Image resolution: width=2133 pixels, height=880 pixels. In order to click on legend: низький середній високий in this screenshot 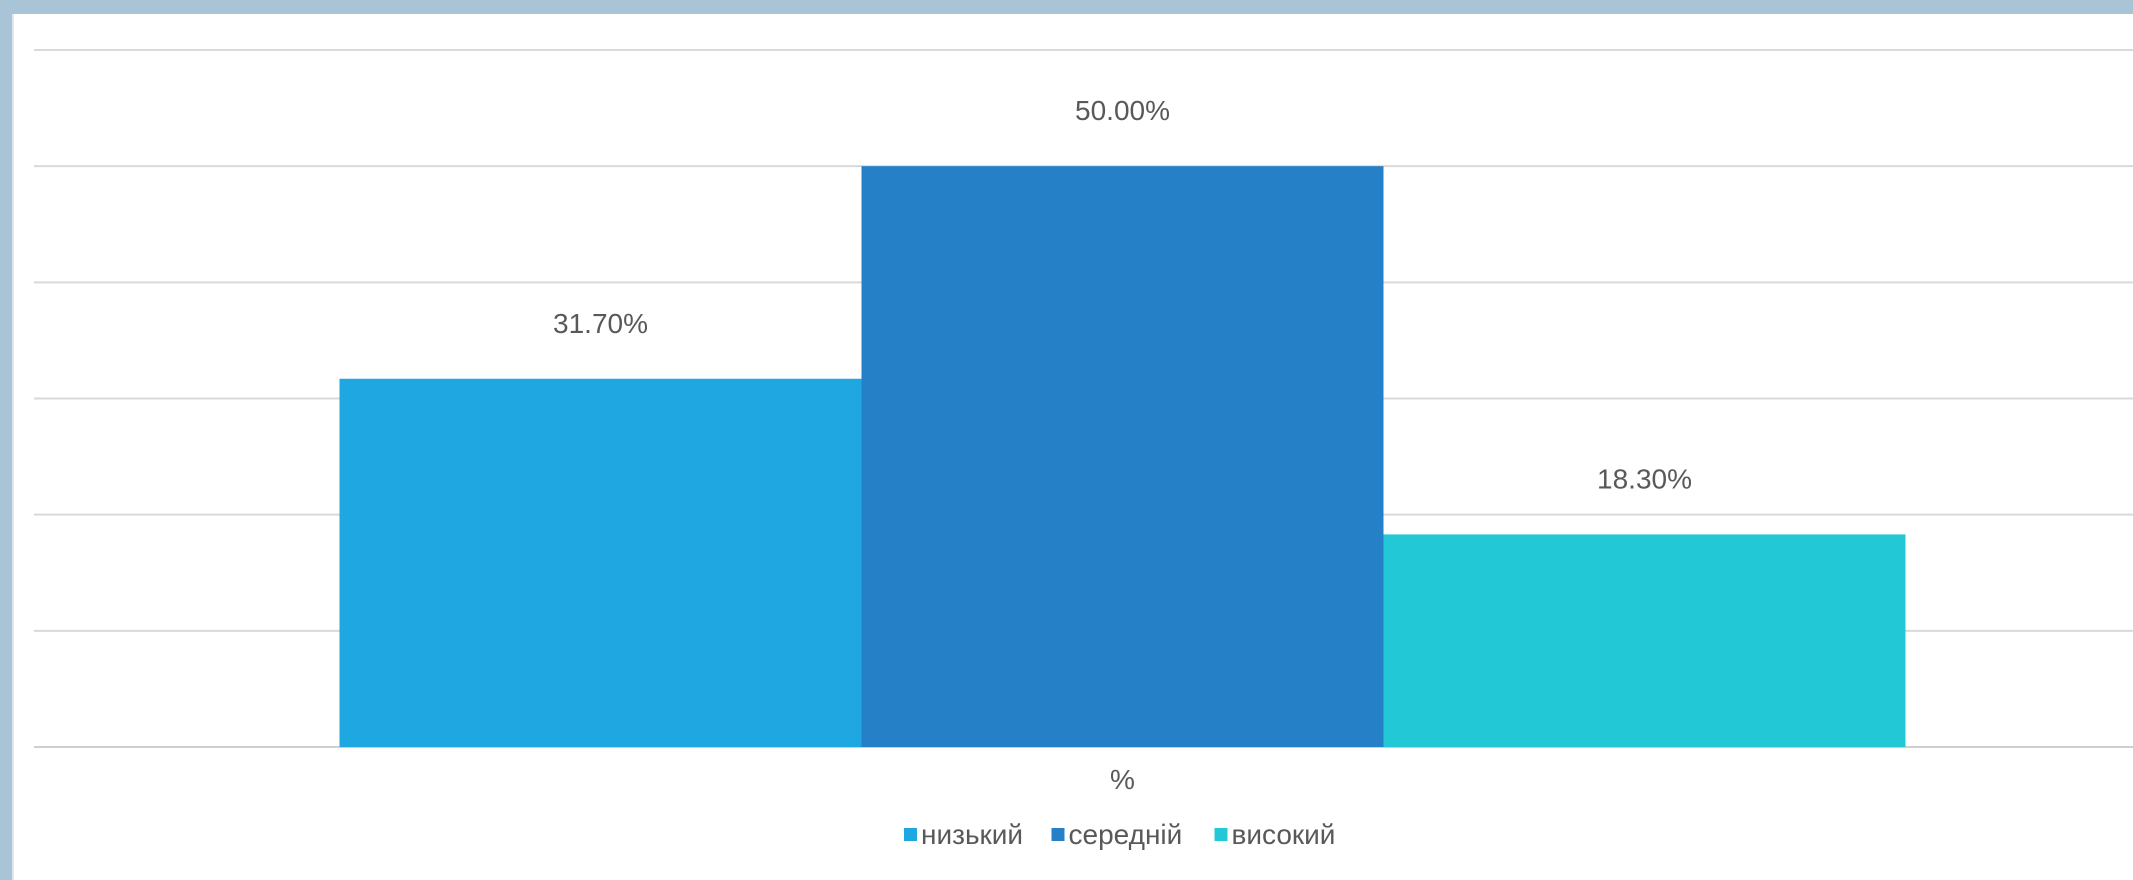, I will do `click(1119, 834)`.